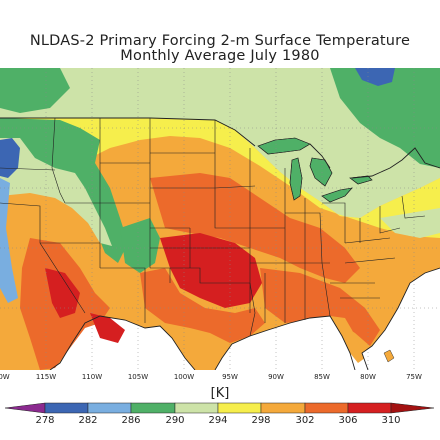  What do you see at coordinates (285, 343) in the screenshot?
I see `gulf-of-mexico` at bounding box center [285, 343].